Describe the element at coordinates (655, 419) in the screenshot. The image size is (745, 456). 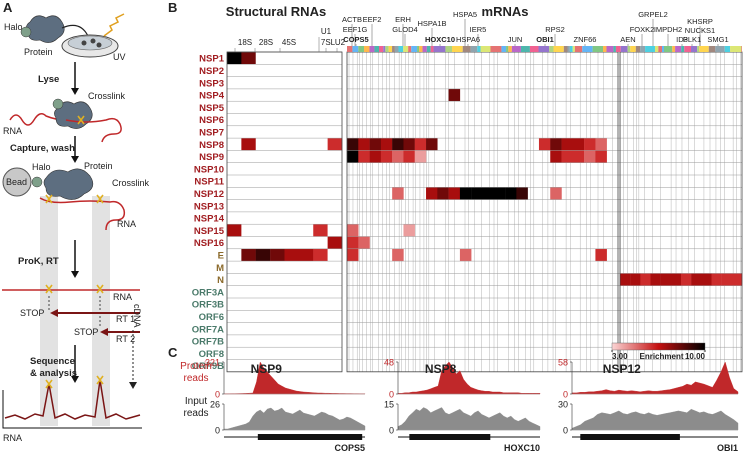
I see `coverage-area` at that location.